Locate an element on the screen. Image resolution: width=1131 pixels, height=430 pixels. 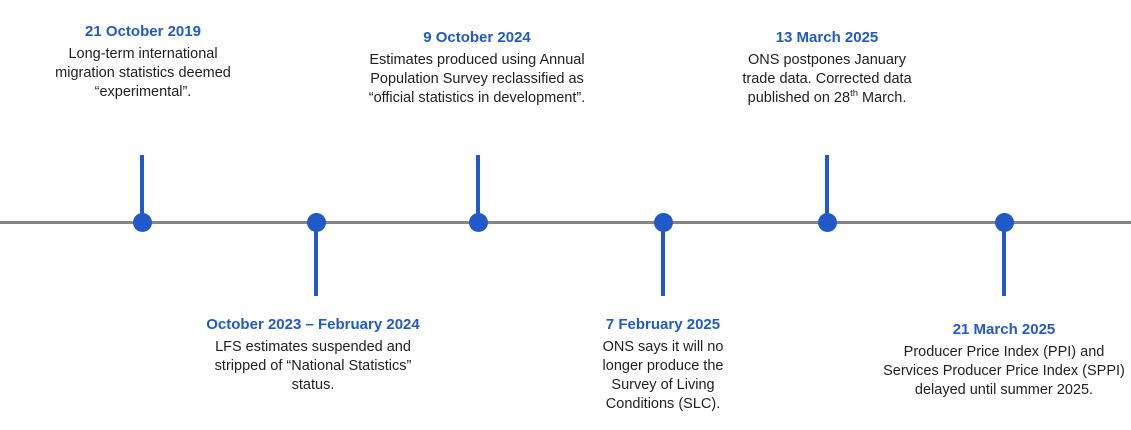
event-body-line: stripped of “National Statistics” is located at coordinates (313, 366).